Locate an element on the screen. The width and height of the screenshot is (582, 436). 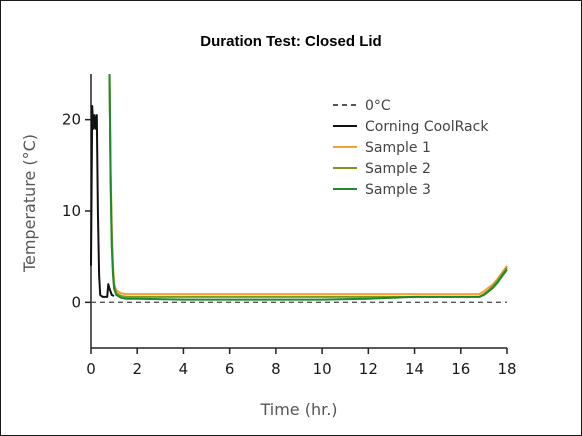
chart-title: Duration Test: Closed Lid is located at coordinates (291, 41).